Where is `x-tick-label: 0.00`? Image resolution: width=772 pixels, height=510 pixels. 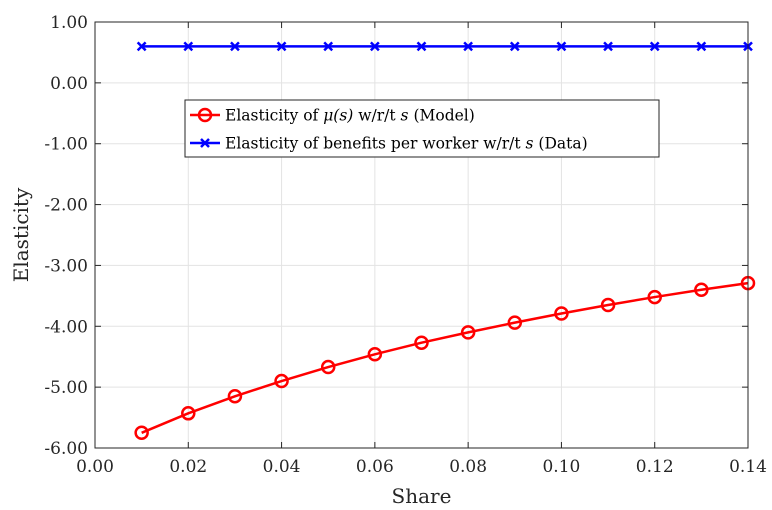 x-tick-label: 0.00 is located at coordinates (95, 467).